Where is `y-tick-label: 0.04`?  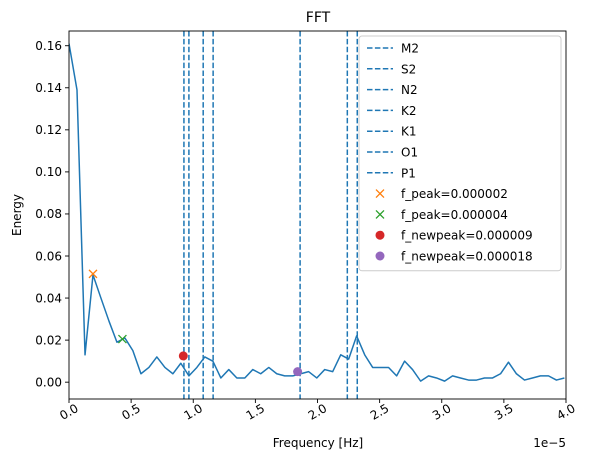
y-tick-label: 0.04 is located at coordinates (48, 298).